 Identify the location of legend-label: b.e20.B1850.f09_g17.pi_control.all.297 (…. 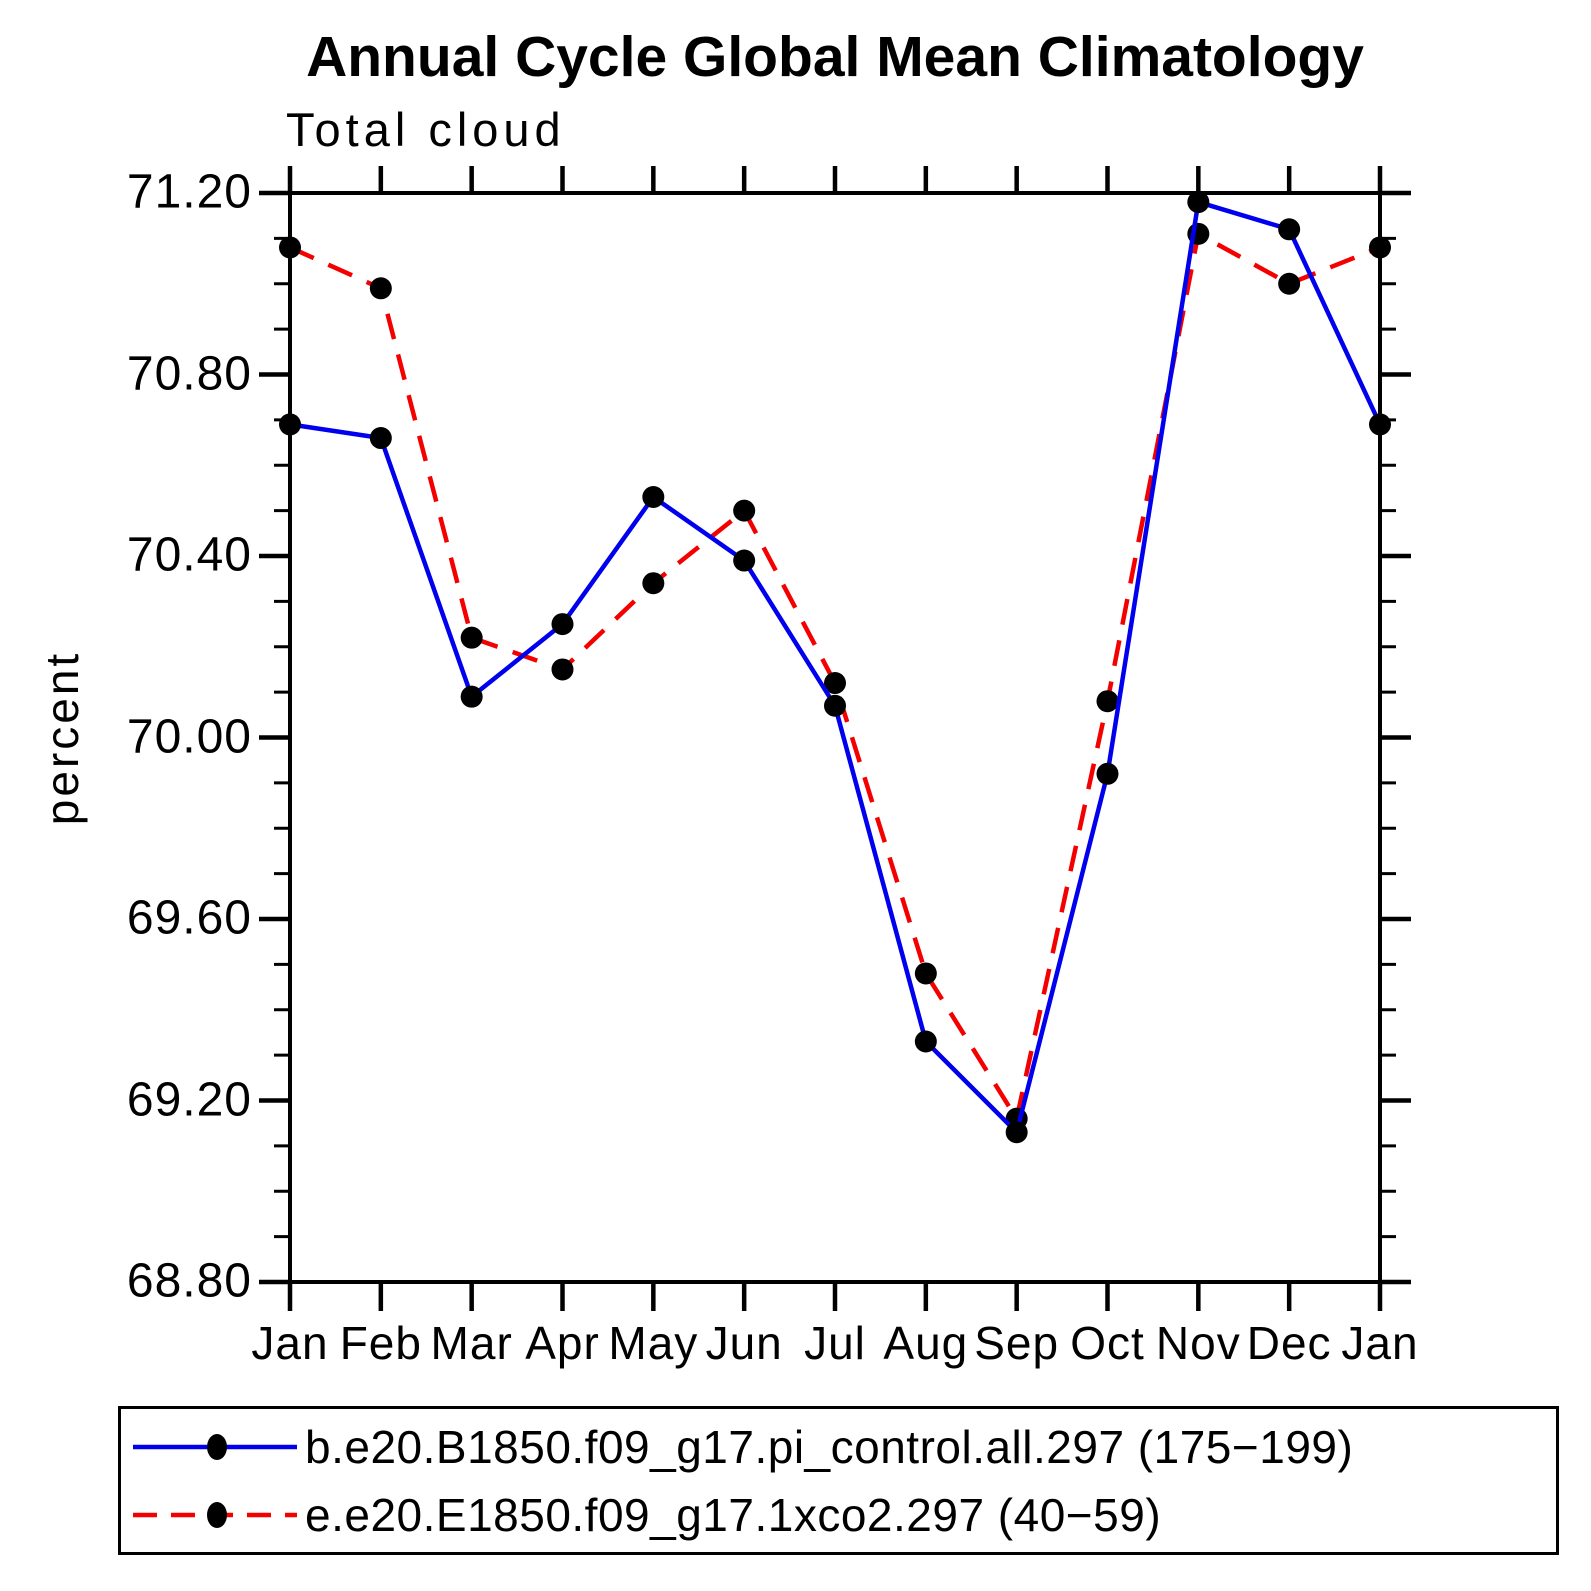
(829, 1446).